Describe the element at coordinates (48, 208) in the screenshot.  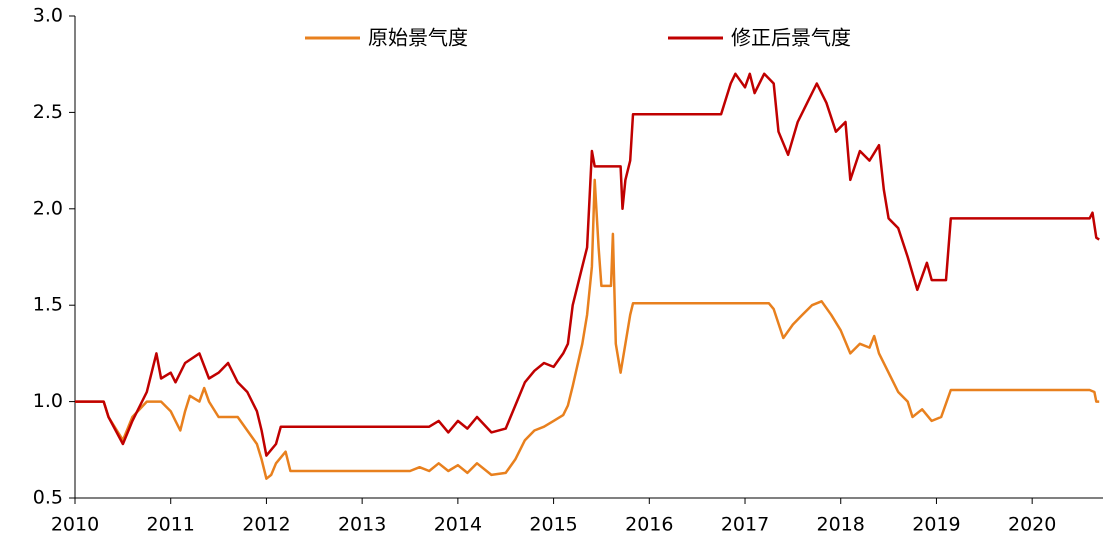
I see `y-tick-label: 2.0` at that location.